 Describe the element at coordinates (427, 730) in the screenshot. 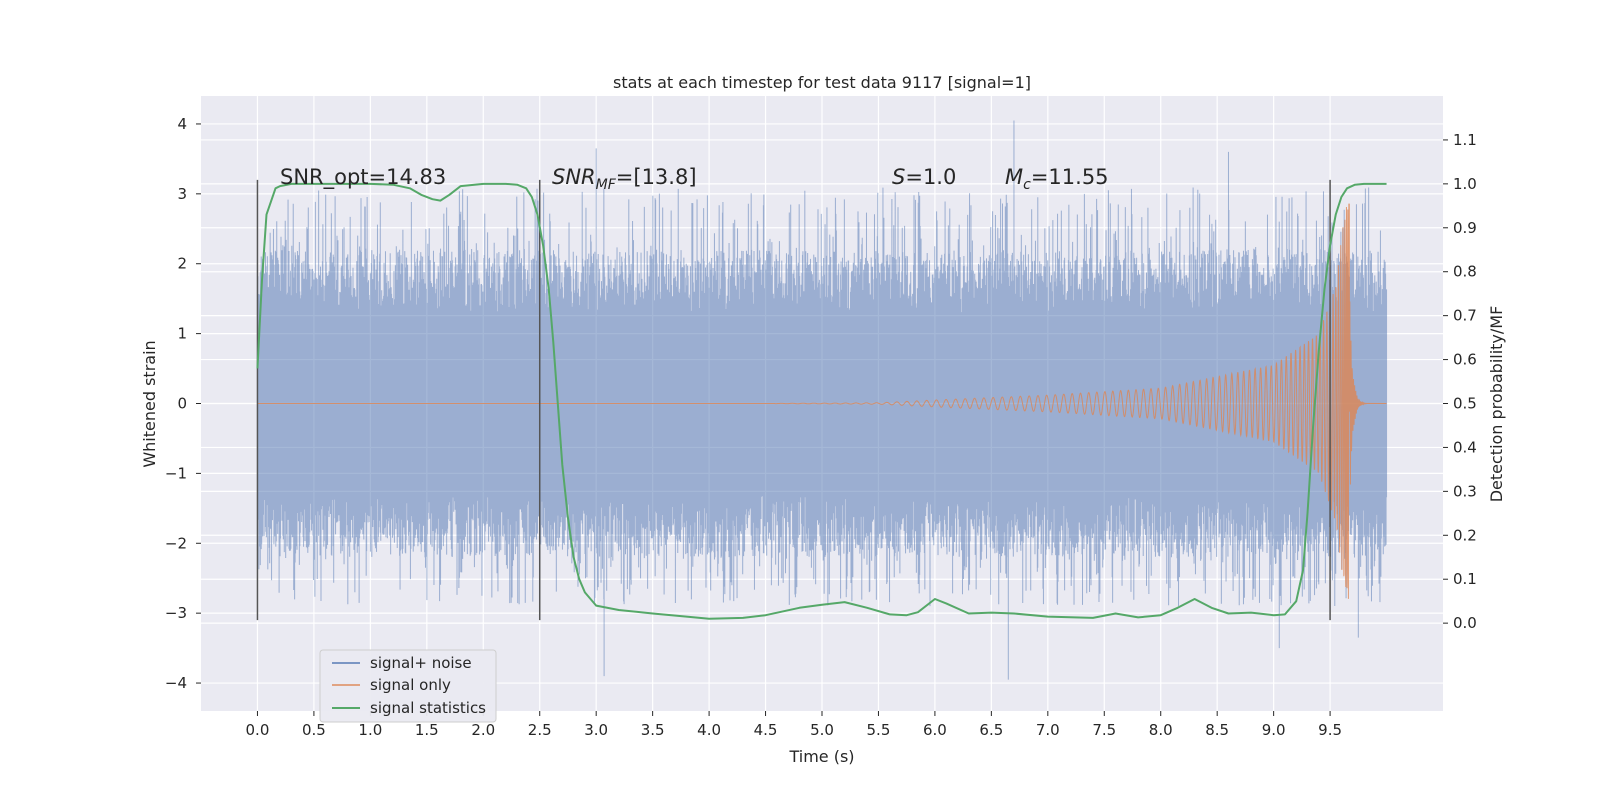

I see `x-tick-label: 1.5` at that location.